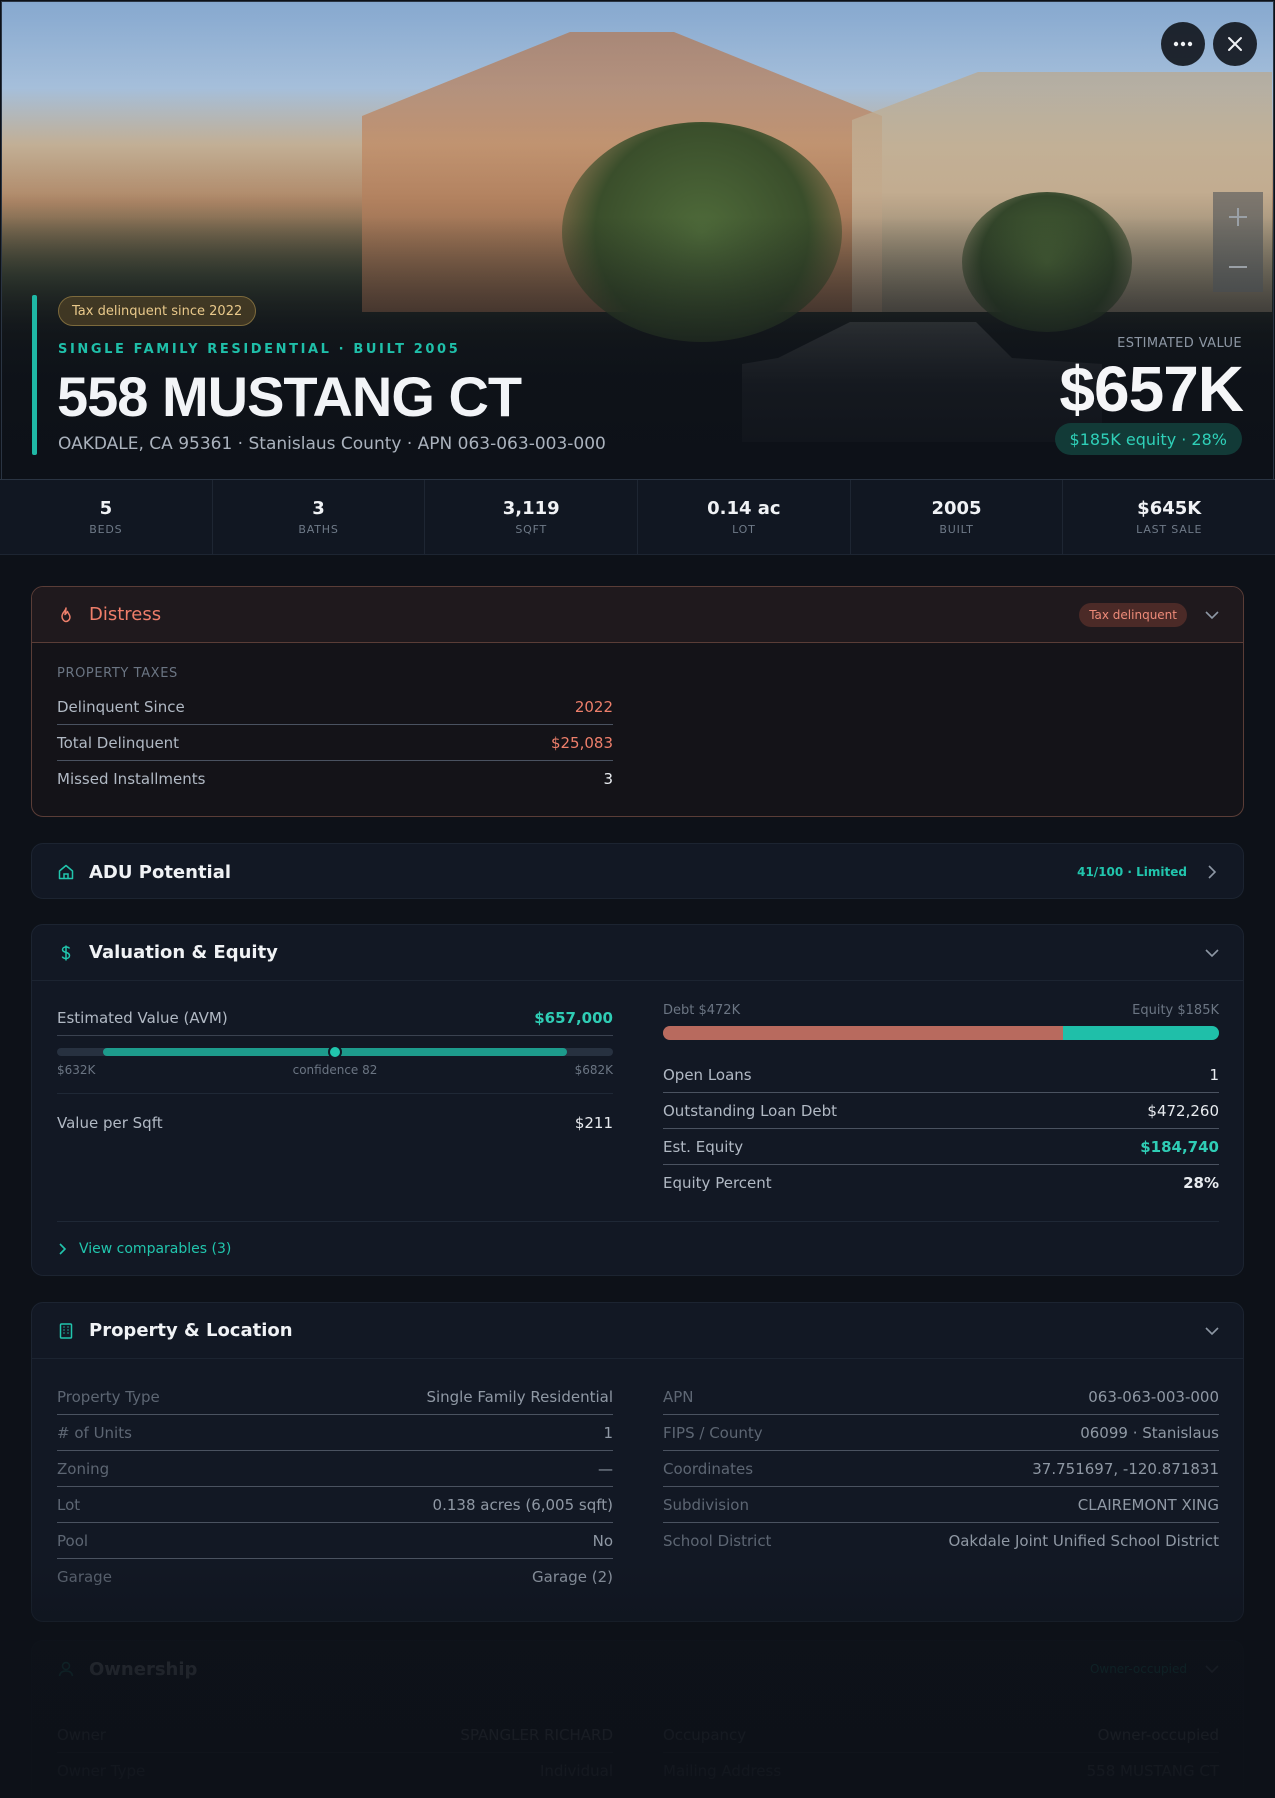 The width and height of the screenshot is (1275, 1798). Describe the element at coordinates (335, 1505) in the screenshot. I see `detail-row: Lot 0.138 acres (6,005 sqft)` at that location.